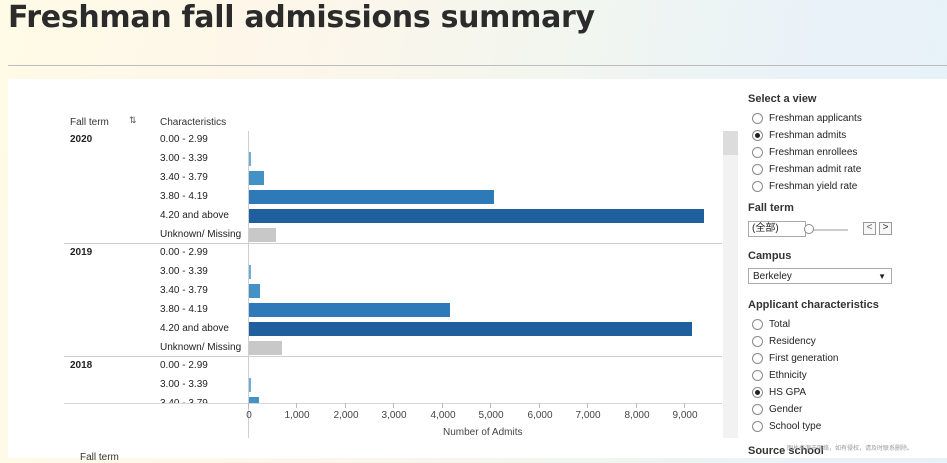 The image size is (947, 463). What do you see at coordinates (786, 426) in the screenshot?
I see `radio-school-type: School type` at bounding box center [786, 426].